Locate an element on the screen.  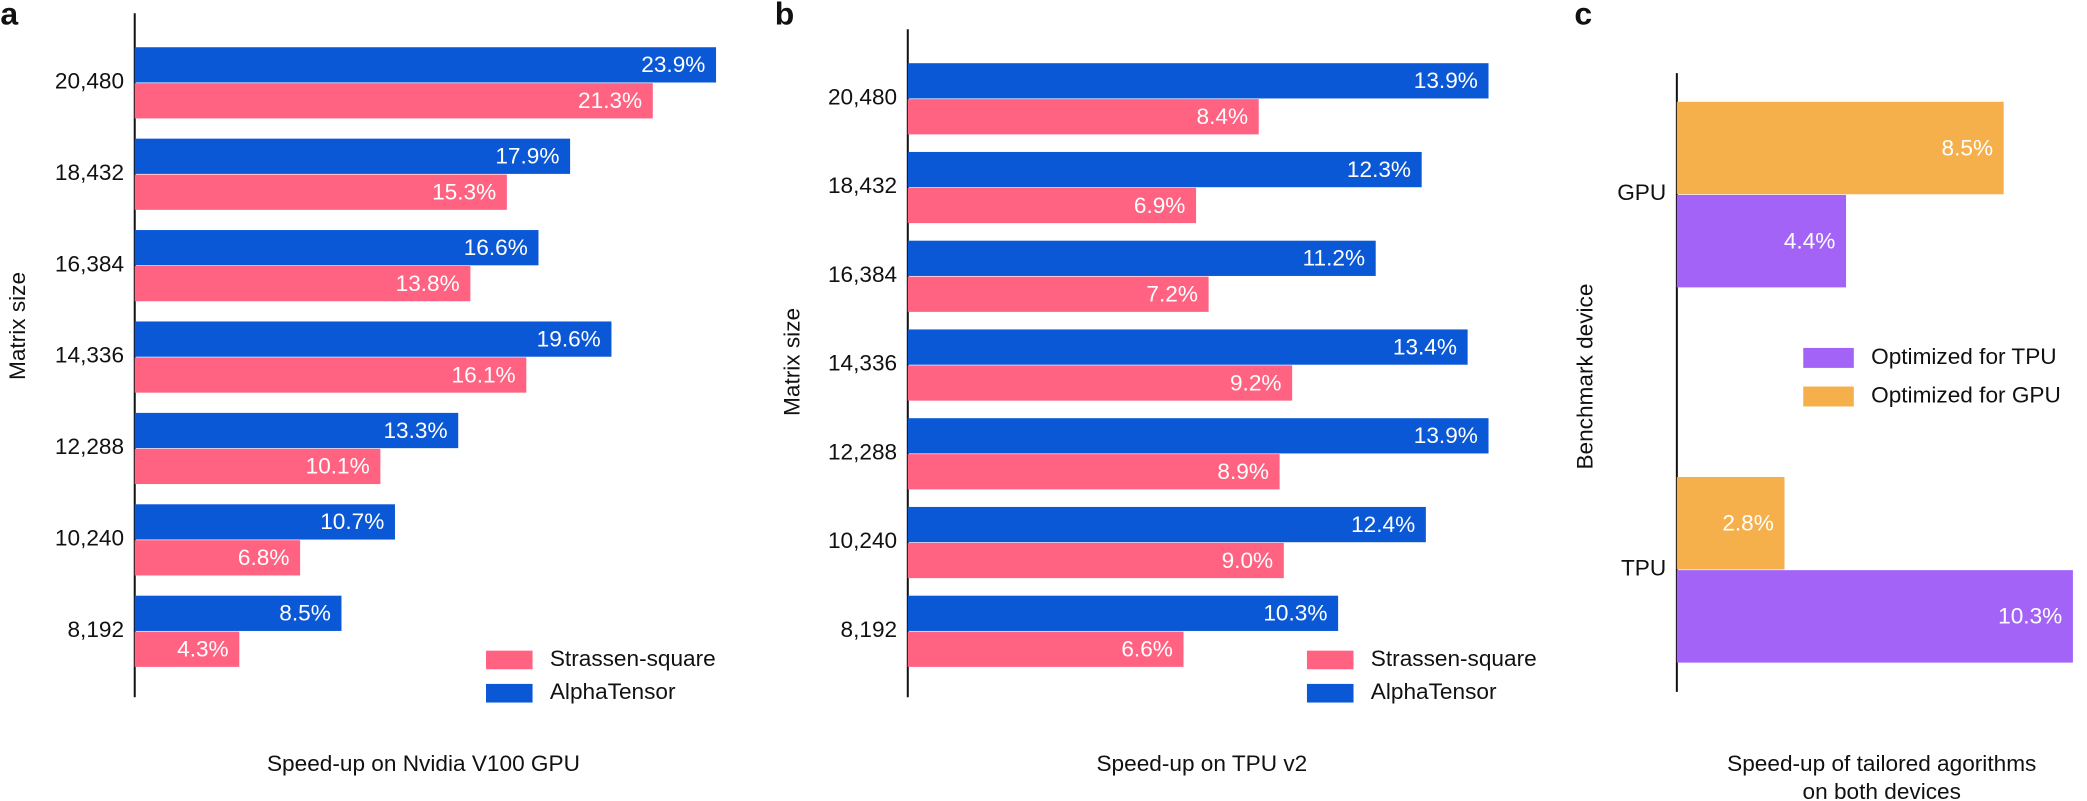
value-label: 12.3% is located at coordinates (1379, 169).